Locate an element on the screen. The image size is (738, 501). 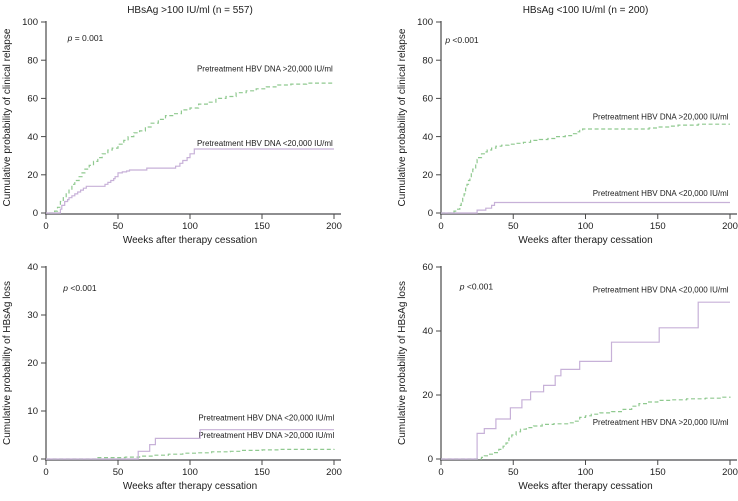
y-tick-label: 10 is located at coordinates (32, 411).